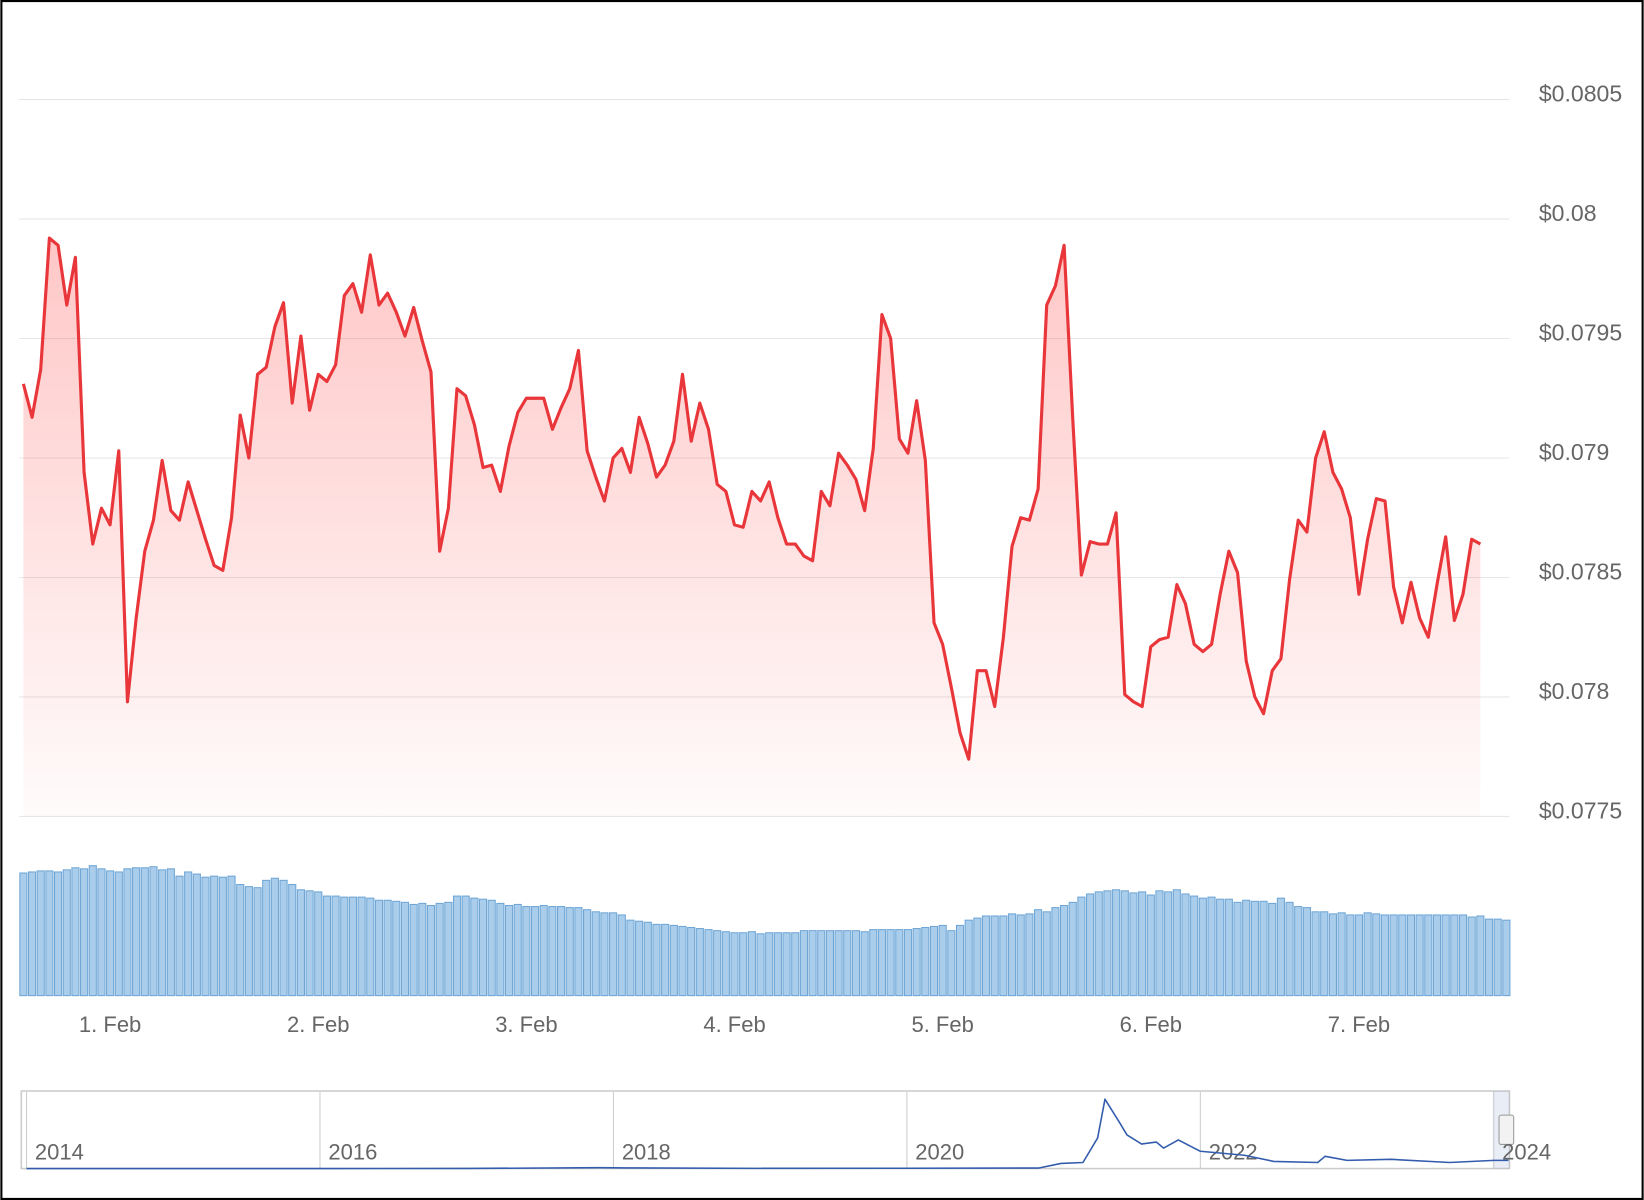 The width and height of the screenshot is (1644, 1200). What do you see at coordinates (1574, 691) in the screenshot?
I see `y-tick-label: $0.078` at bounding box center [1574, 691].